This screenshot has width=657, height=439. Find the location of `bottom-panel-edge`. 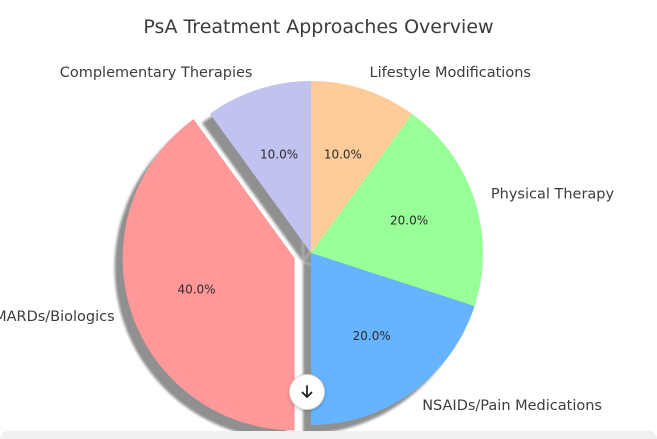

bottom-panel-edge is located at coordinates (328, 435).